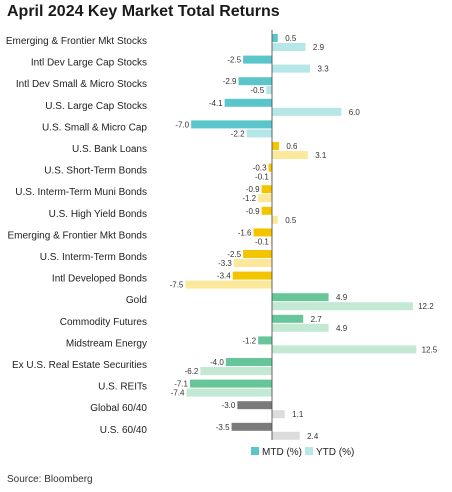  I want to click on category-label: U.S. High Yield Bonds, so click(98, 214).